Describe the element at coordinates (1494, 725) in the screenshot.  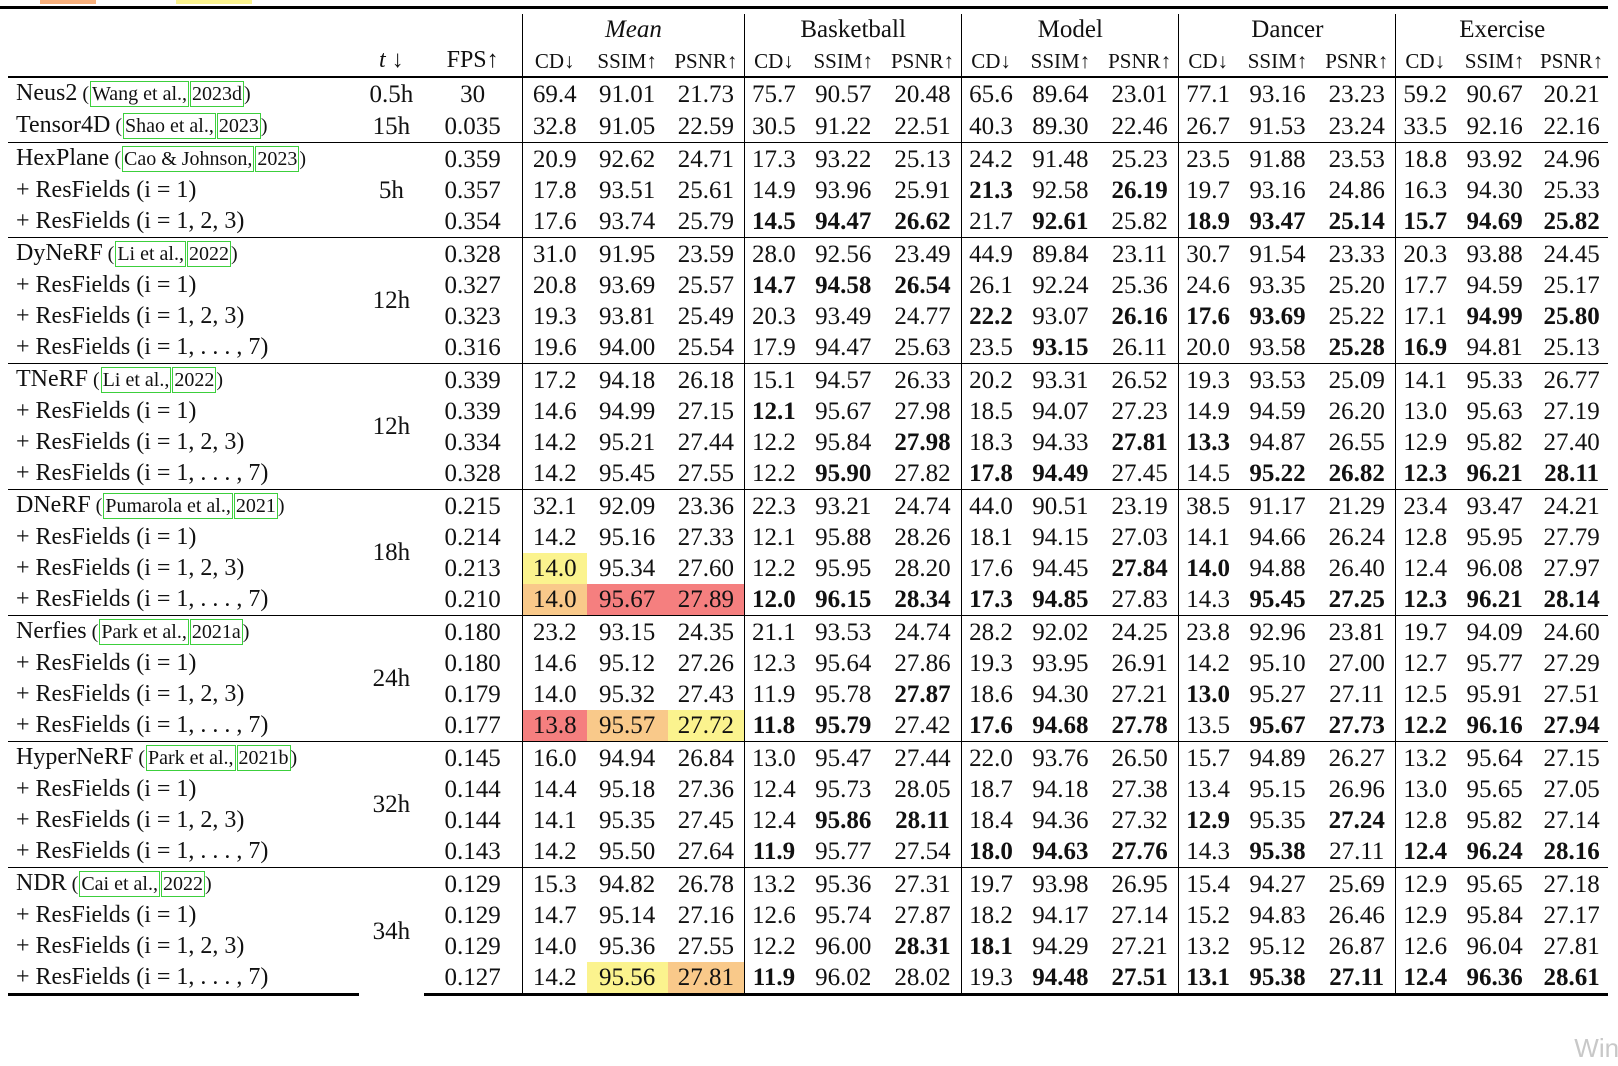
I see `value-cell: 96.16` at that location.